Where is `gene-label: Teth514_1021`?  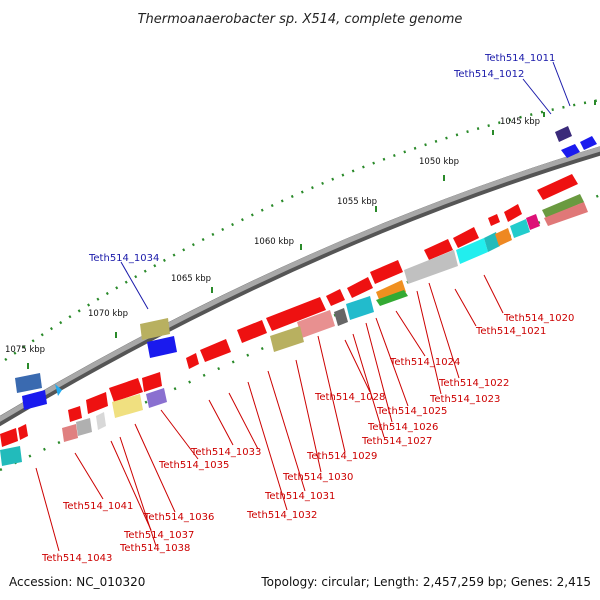
gene-label: Teth514_1021 is located at coordinates (510, 331).